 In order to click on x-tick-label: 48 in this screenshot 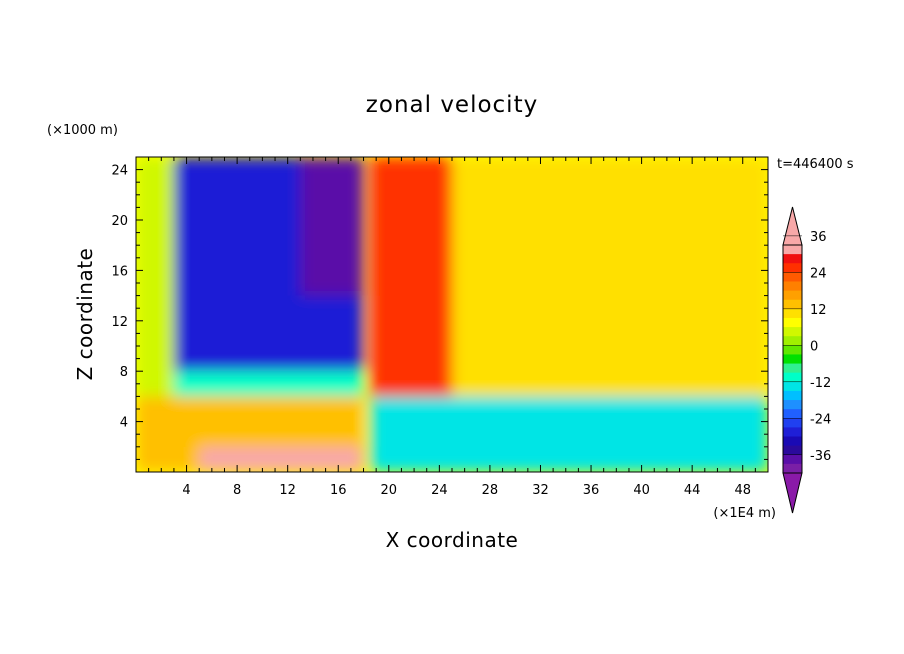, I will do `click(742, 490)`.